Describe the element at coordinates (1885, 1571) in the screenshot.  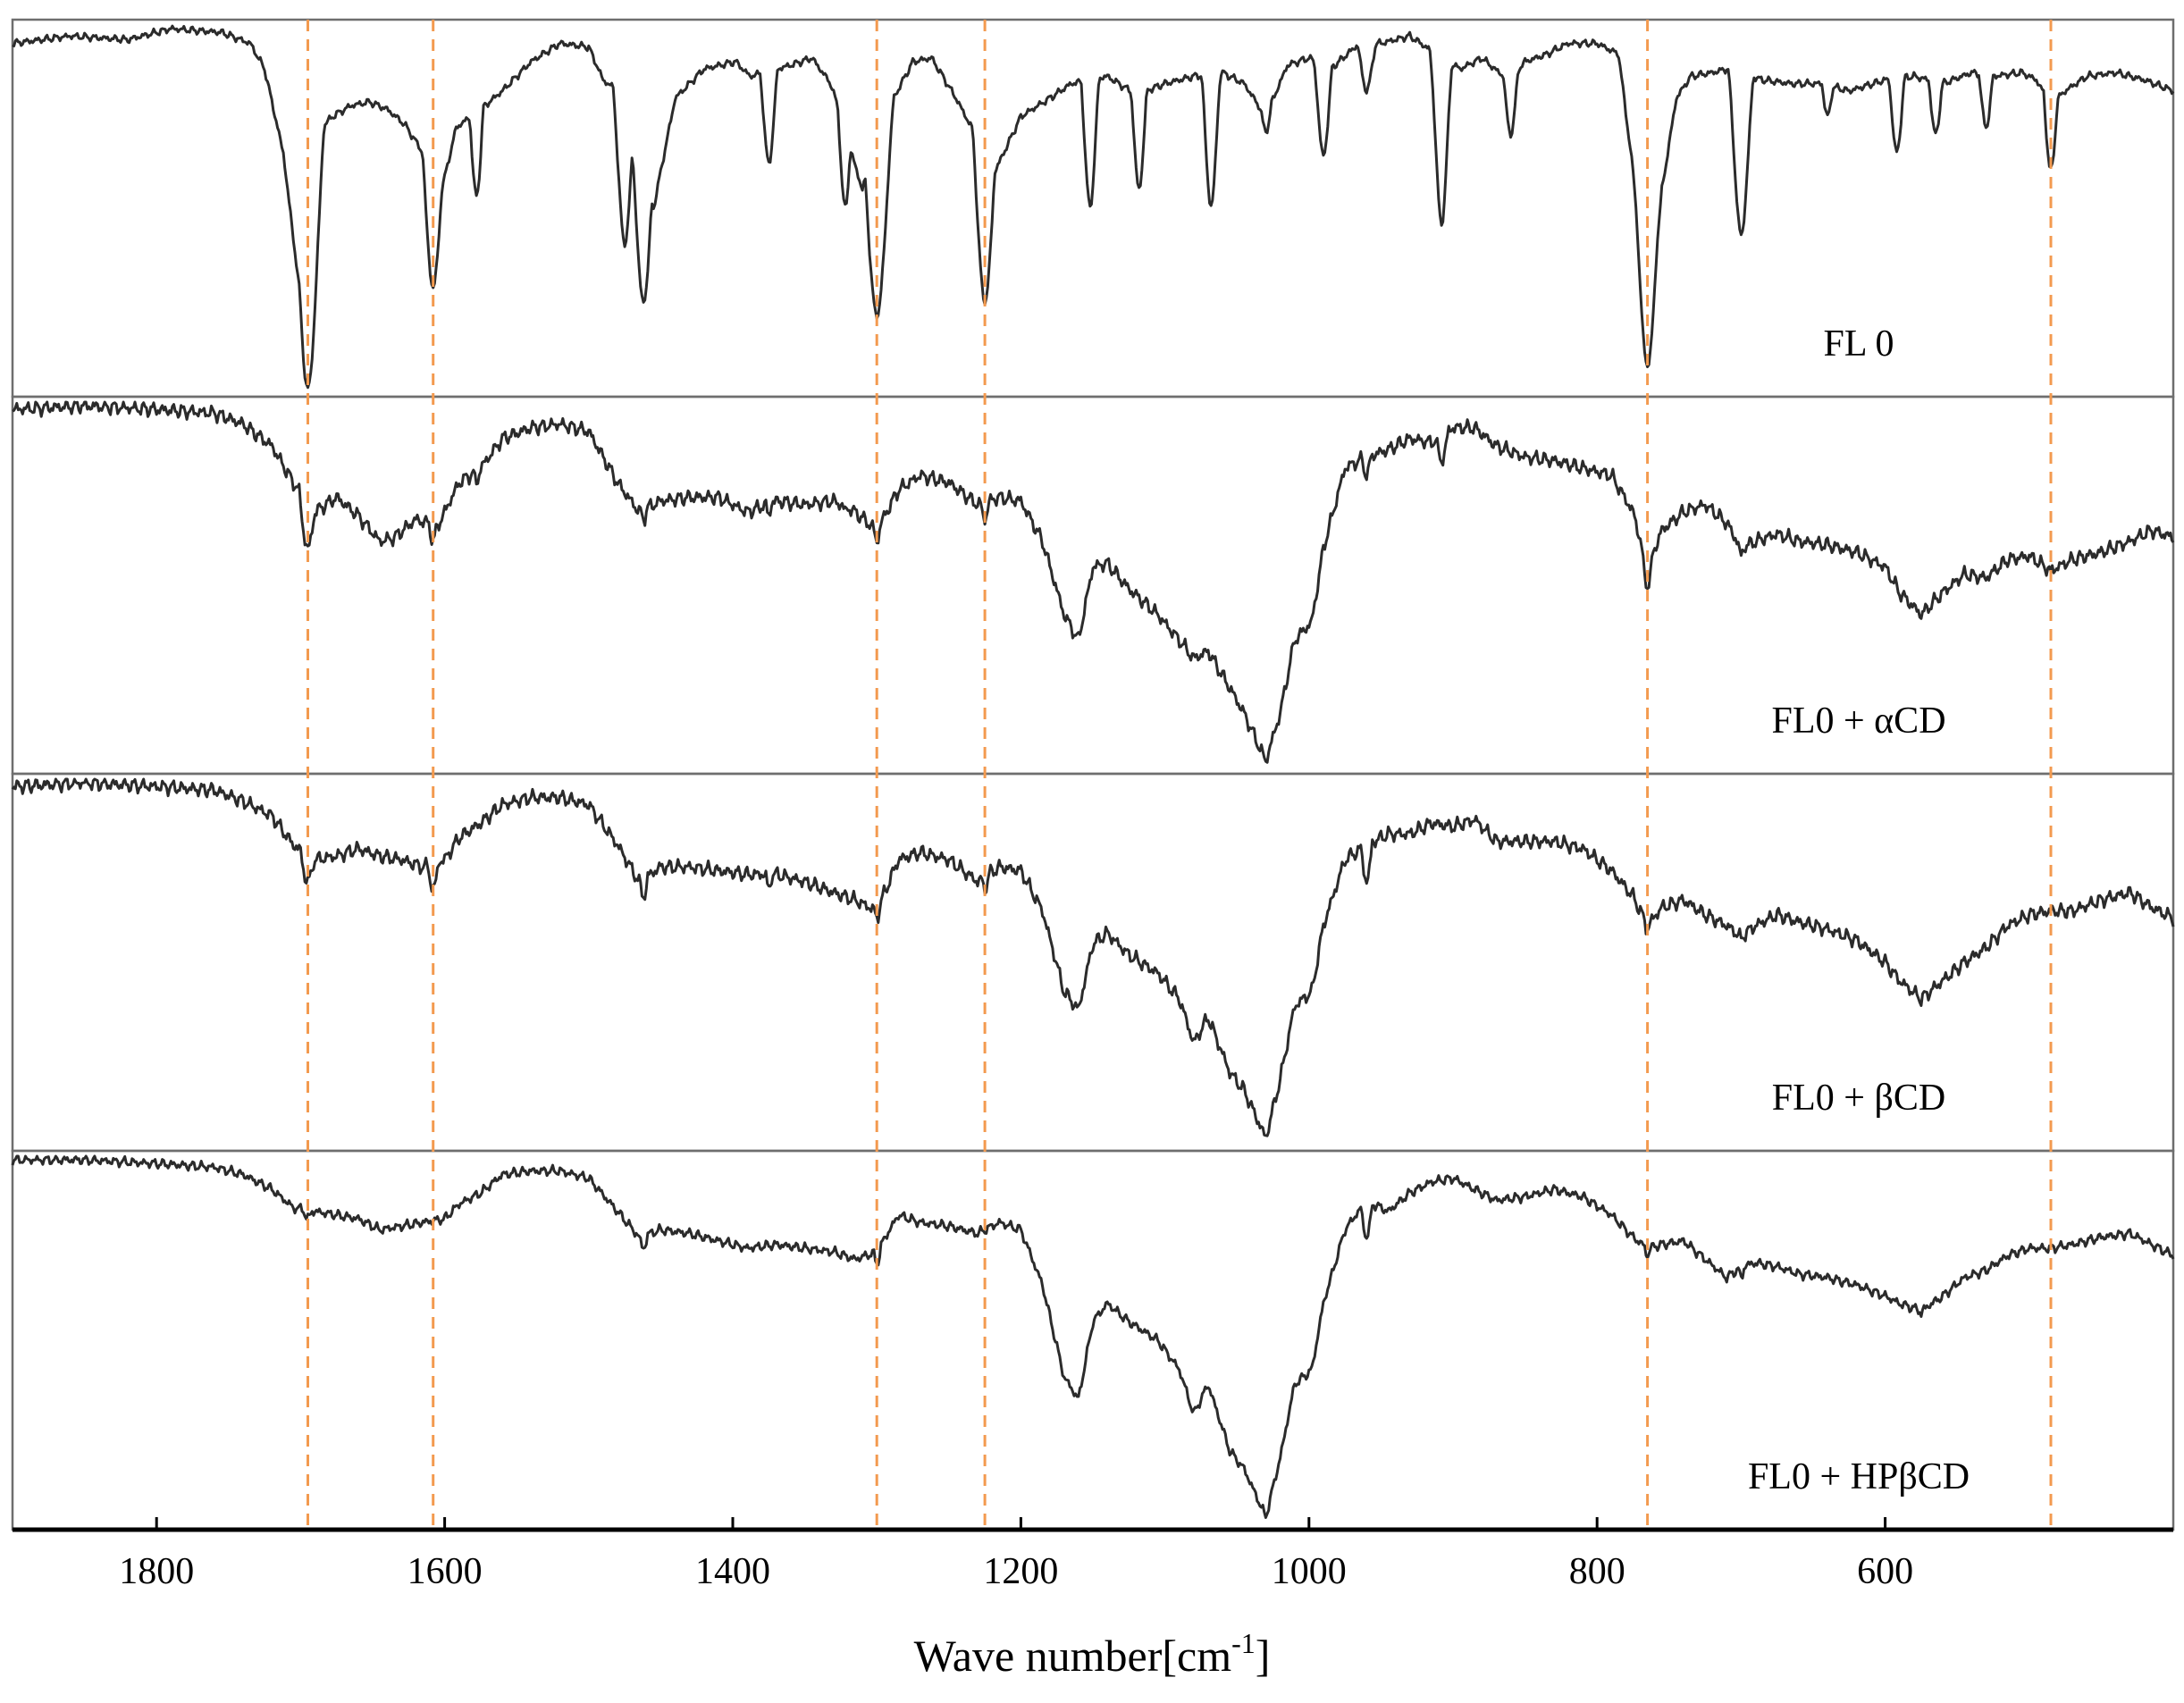
I see `x-tick-label: 600` at that location.